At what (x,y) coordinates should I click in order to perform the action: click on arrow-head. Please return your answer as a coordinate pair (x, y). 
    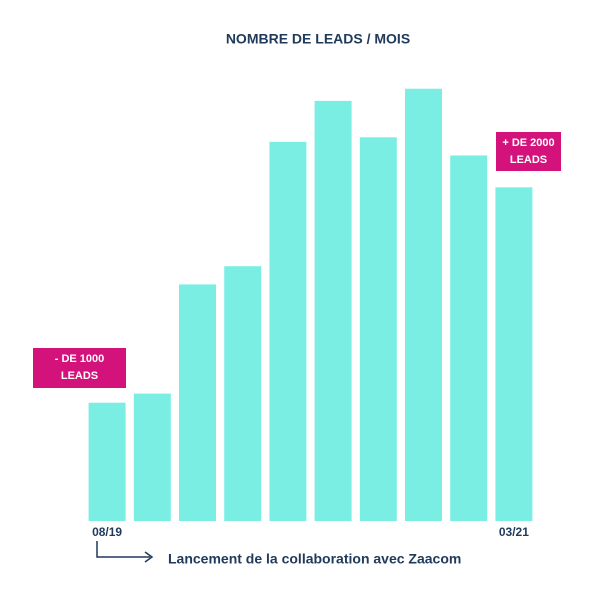
    Looking at the image, I should click on (149, 557).